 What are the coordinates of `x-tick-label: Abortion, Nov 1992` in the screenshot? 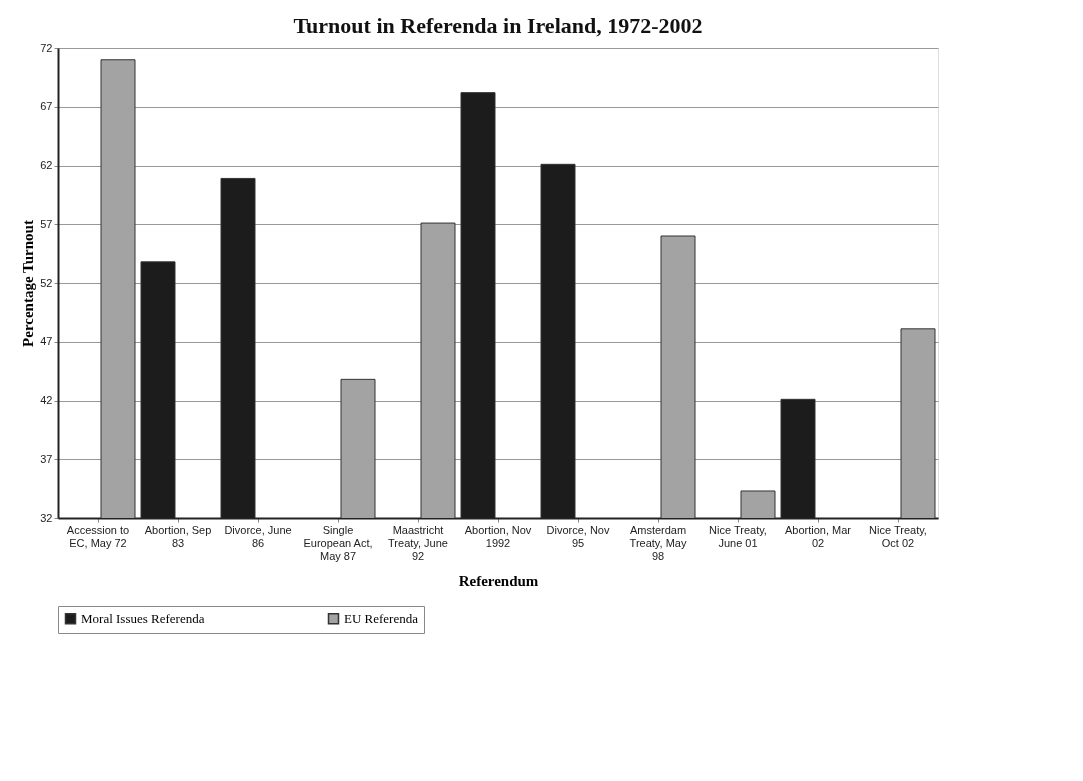 It's located at (498, 536).